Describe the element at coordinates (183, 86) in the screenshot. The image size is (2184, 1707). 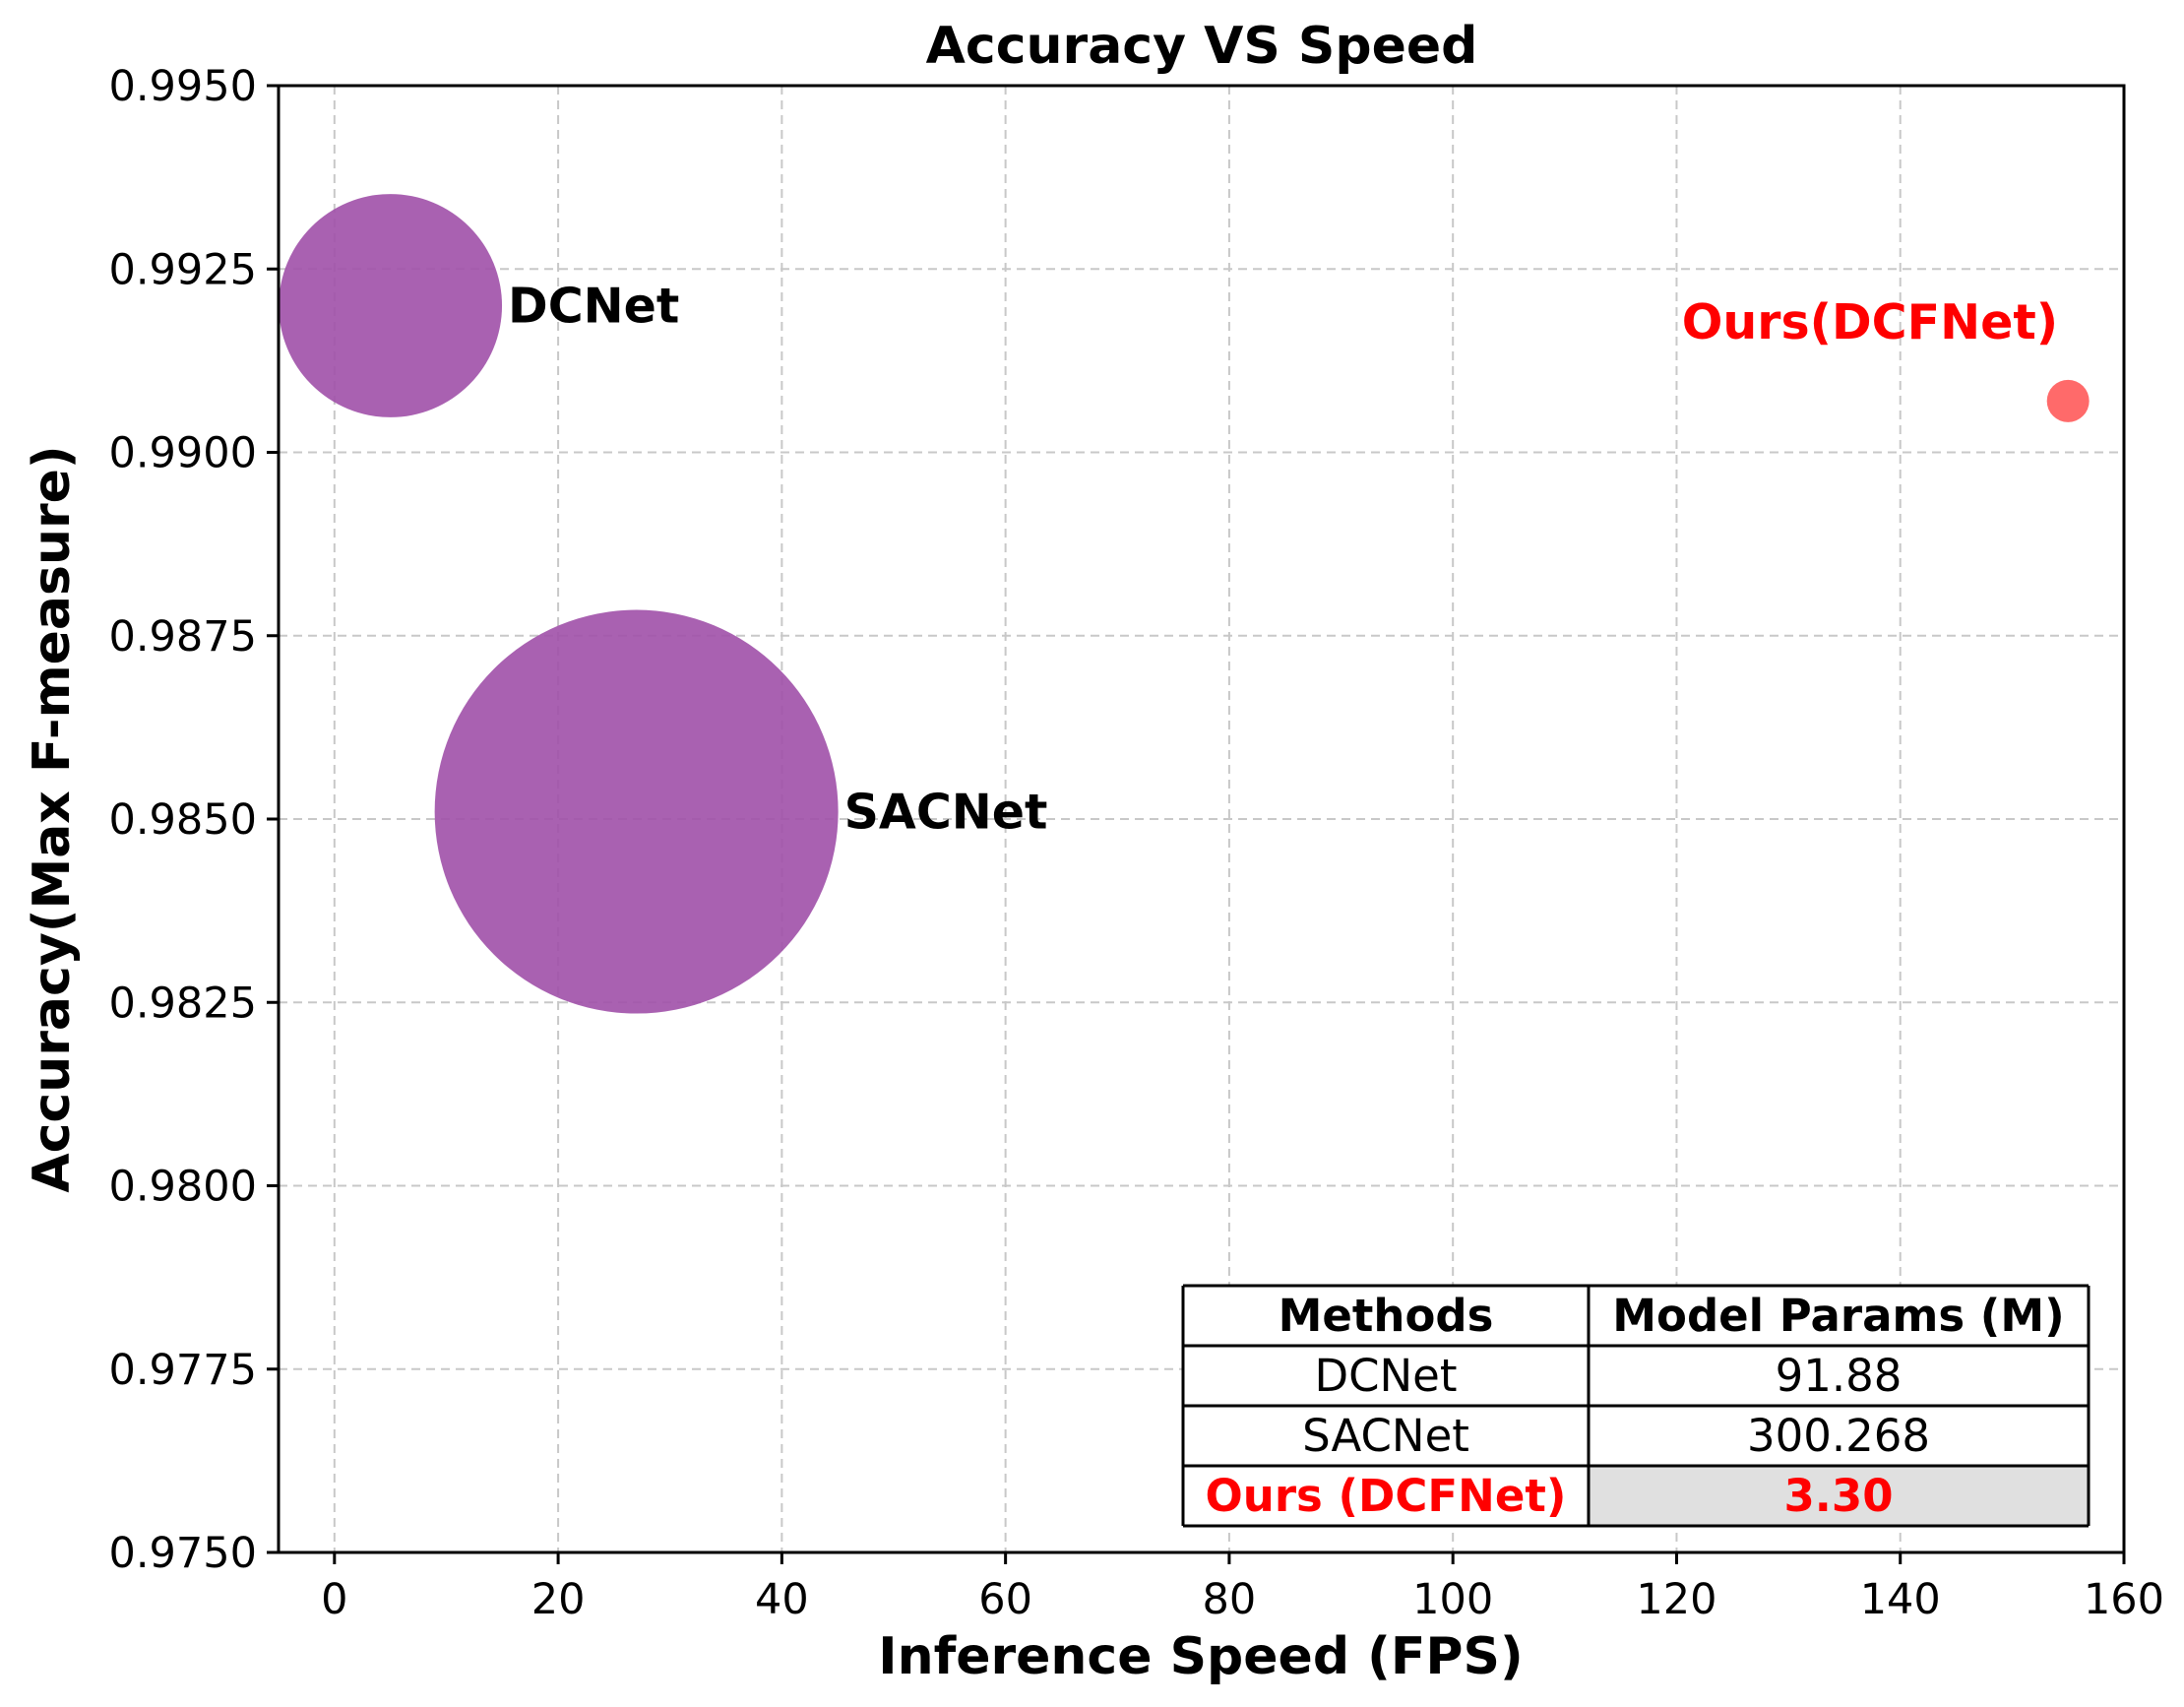
I see `y-tick-label: 0.9950` at that location.